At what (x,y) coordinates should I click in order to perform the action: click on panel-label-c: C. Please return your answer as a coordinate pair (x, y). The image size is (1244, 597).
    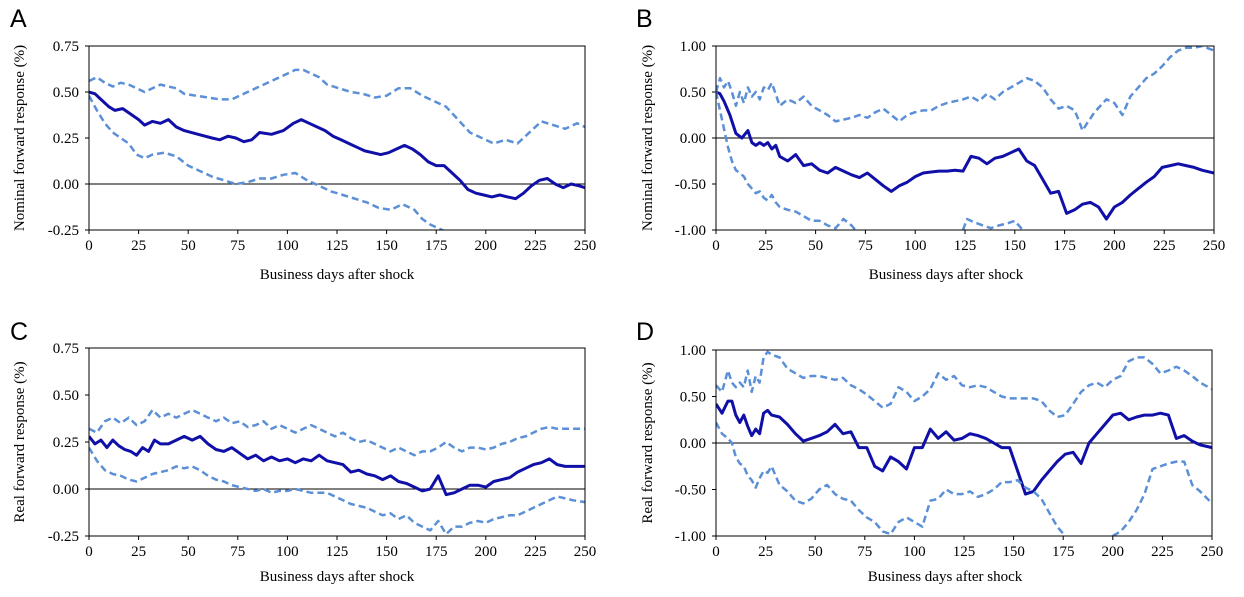
    Looking at the image, I should click on (19, 332).